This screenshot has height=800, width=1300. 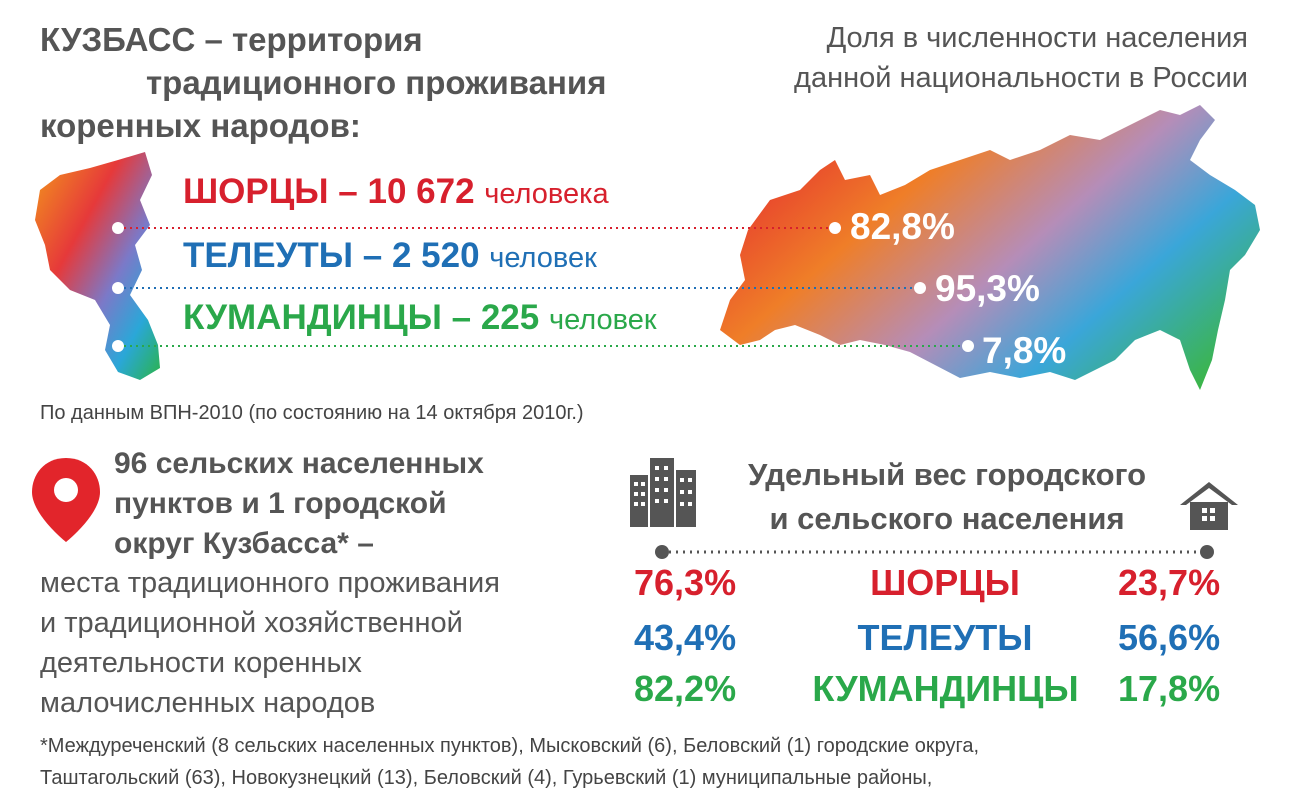 I want to click on share-teleuts: 95,3%, so click(x=987, y=288).